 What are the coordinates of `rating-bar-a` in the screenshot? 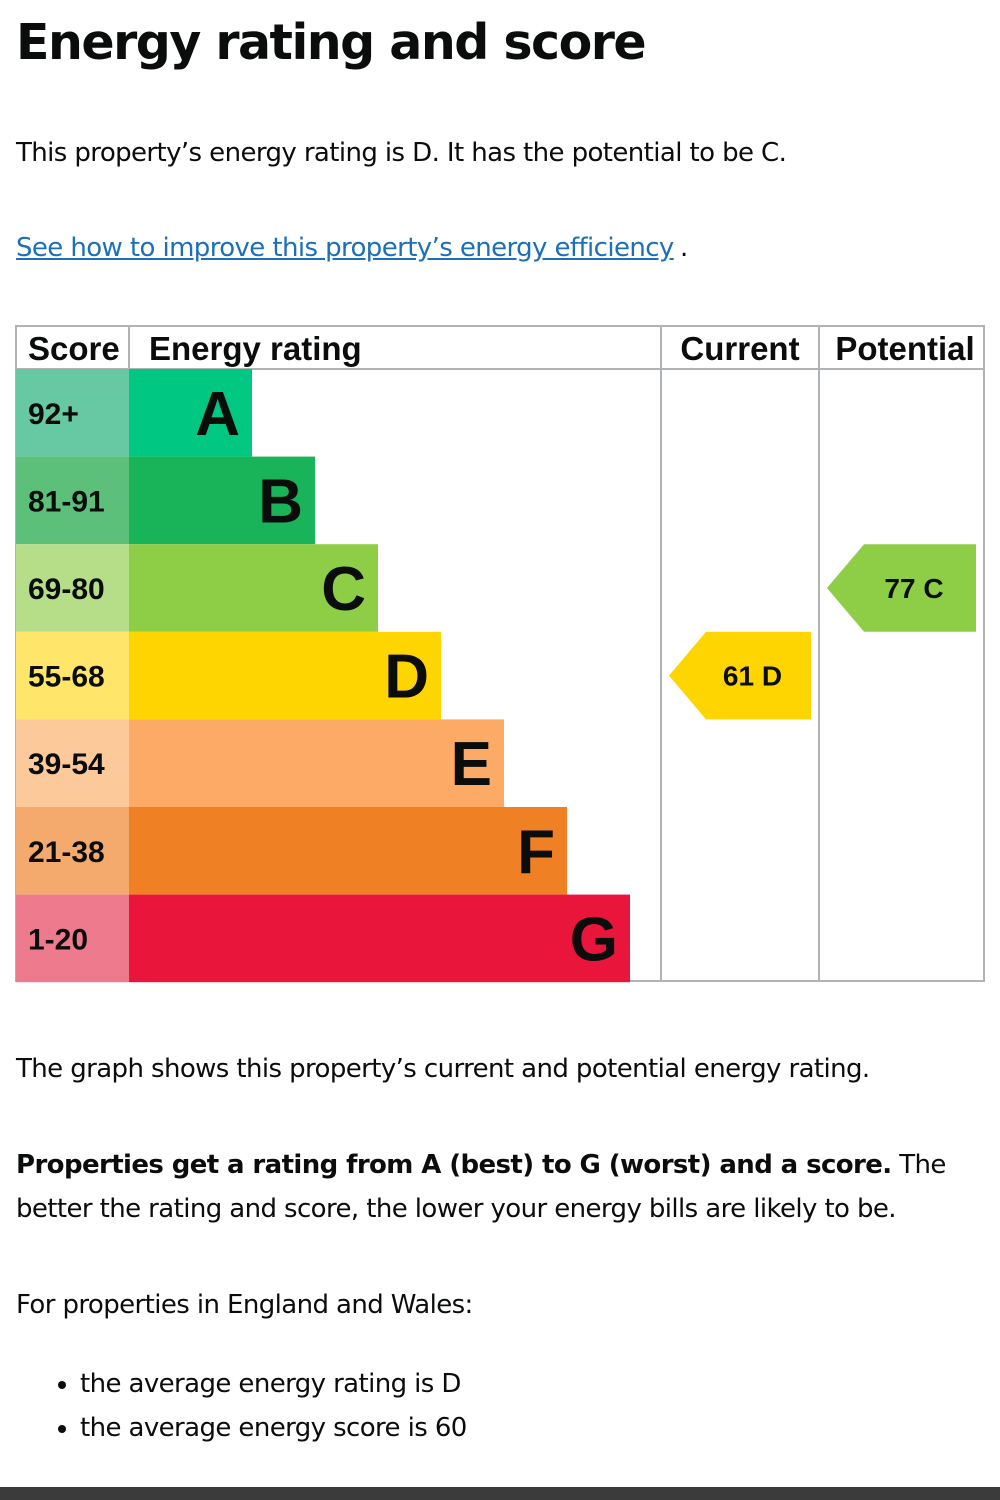 It's located at (190, 413).